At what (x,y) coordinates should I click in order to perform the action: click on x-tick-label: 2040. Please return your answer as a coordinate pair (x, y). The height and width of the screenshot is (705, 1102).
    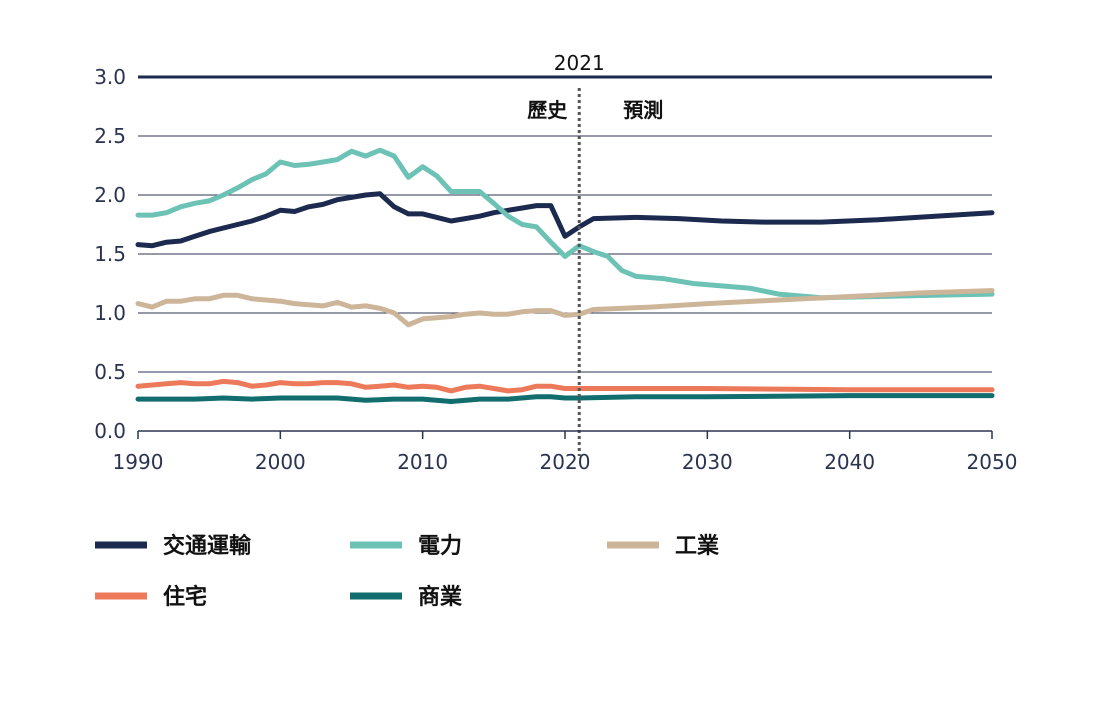
    Looking at the image, I should click on (849, 462).